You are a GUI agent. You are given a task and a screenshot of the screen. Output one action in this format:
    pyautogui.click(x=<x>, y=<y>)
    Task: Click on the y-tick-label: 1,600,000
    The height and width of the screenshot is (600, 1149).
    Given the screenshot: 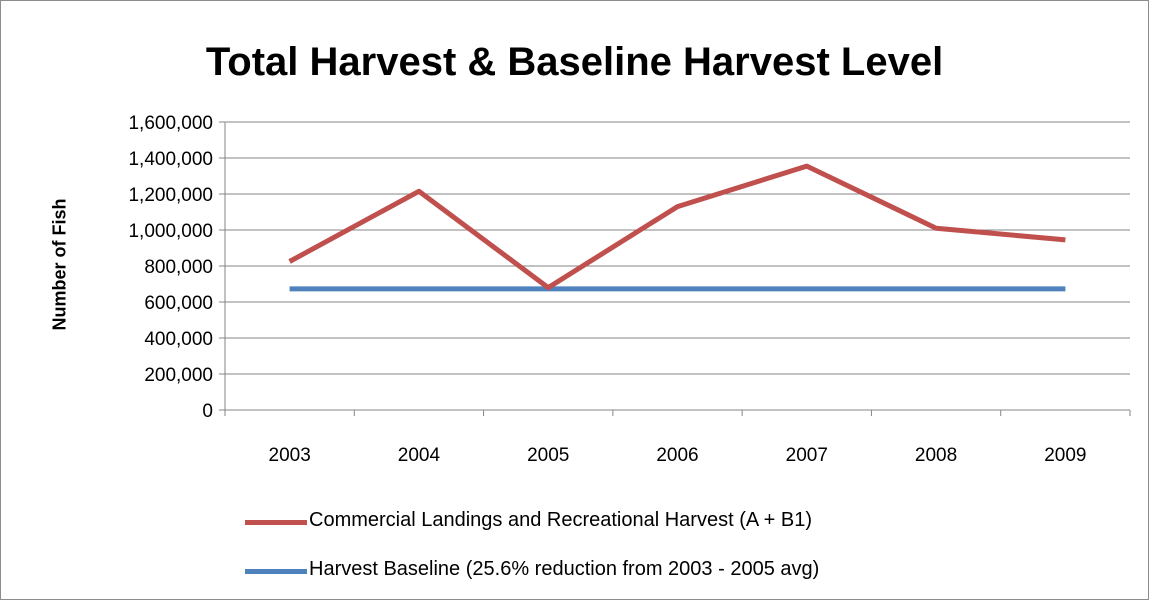 What is the action you would take?
    pyautogui.click(x=170, y=123)
    